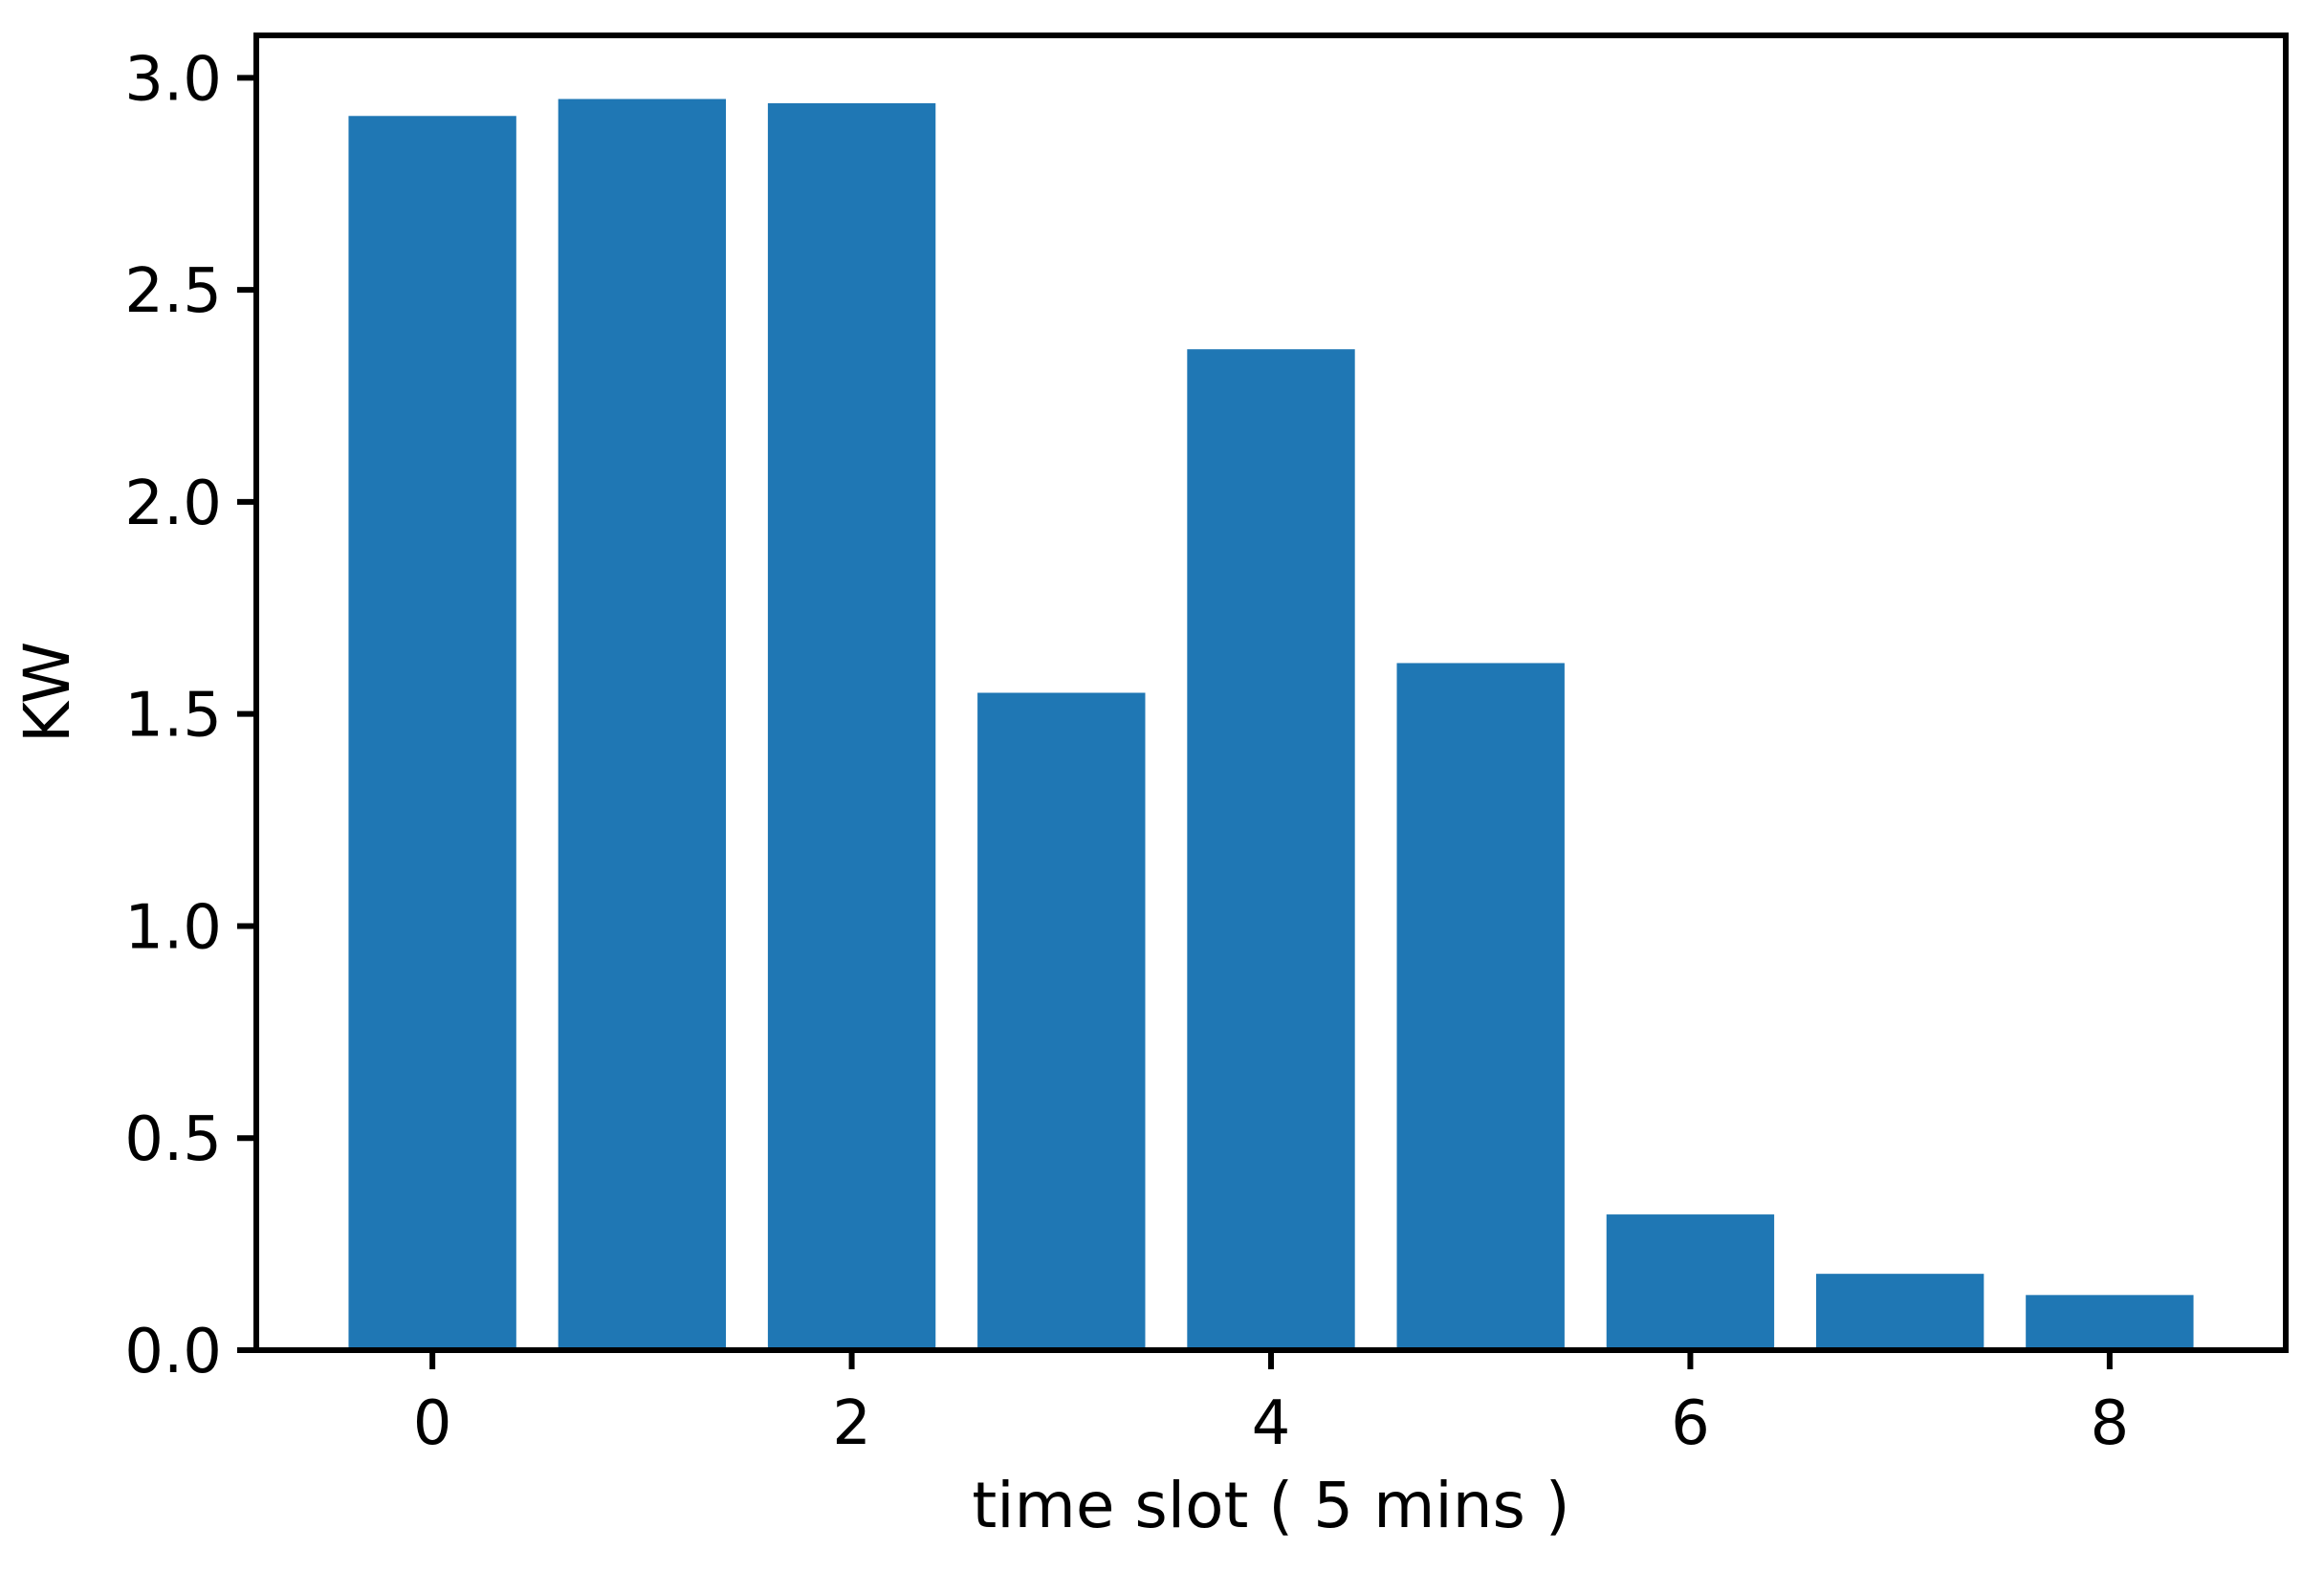  I want to click on x-axis-label: time slot ( 5 mins ), so click(1270, 1506).